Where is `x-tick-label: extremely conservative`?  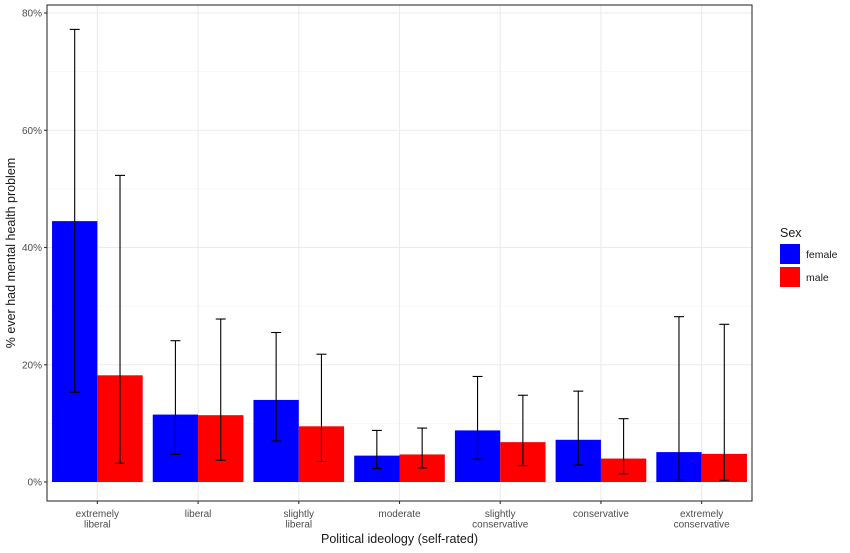
x-tick-label: extremely conservative is located at coordinates (702, 520).